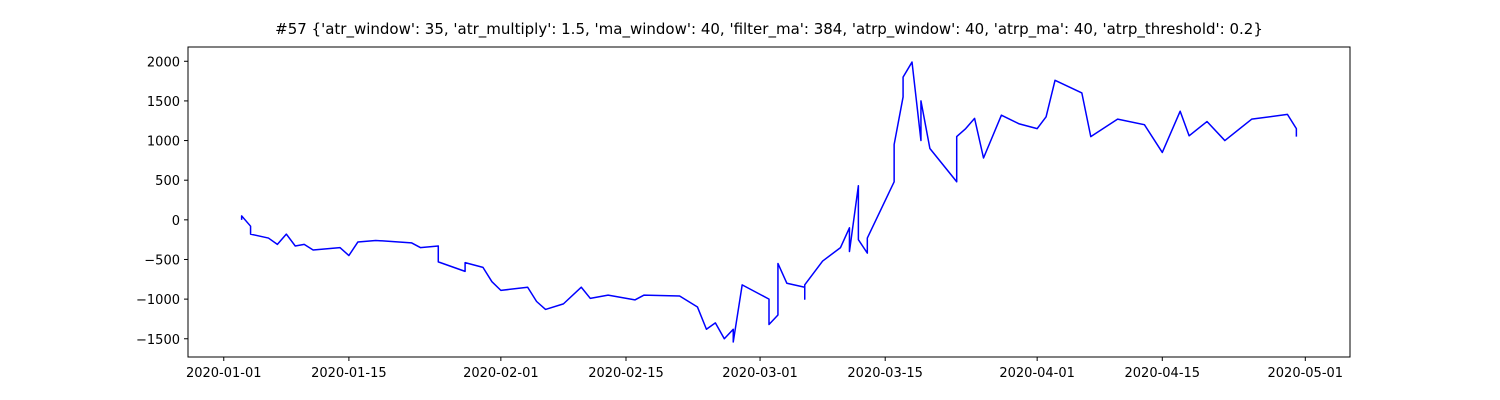  I want to click on y-tick-label: −1500, so click(158, 340).